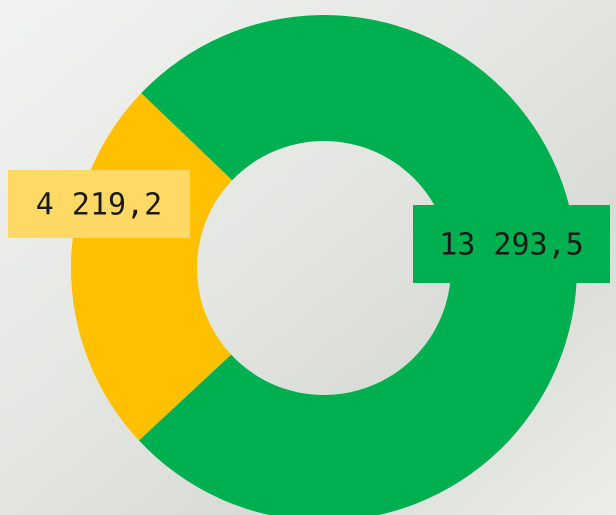 This screenshot has height=515, width=616. I want to click on data-label: 13 293,5, so click(511, 245).